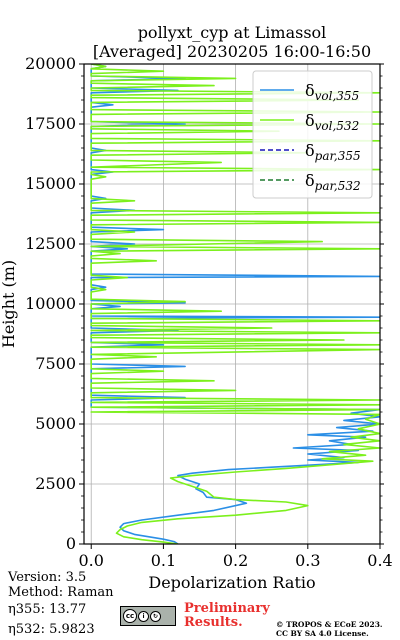 The height and width of the screenshot is (640, 400). I want to click on legend-box, so click(312, 134).